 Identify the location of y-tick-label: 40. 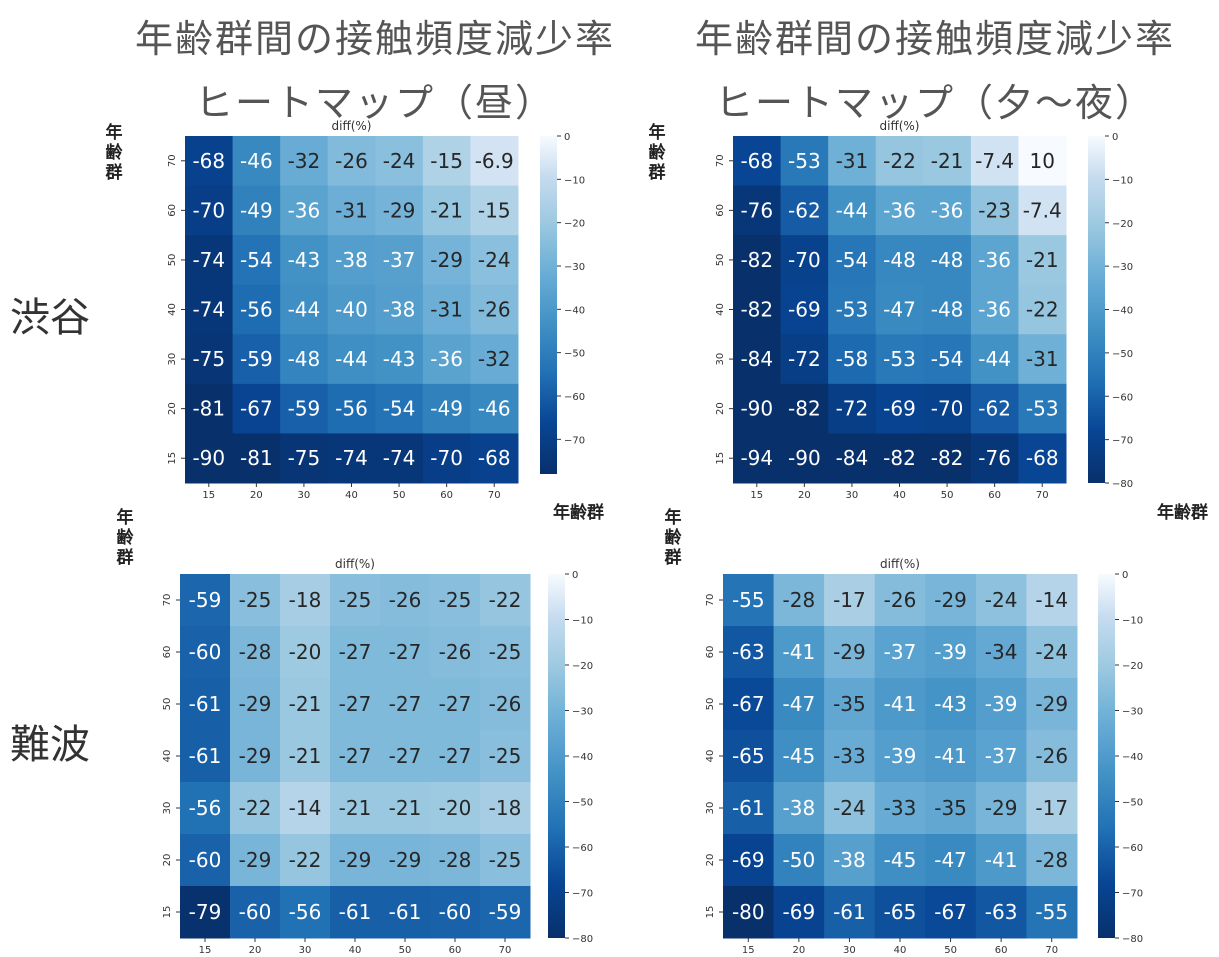
(167, 756).